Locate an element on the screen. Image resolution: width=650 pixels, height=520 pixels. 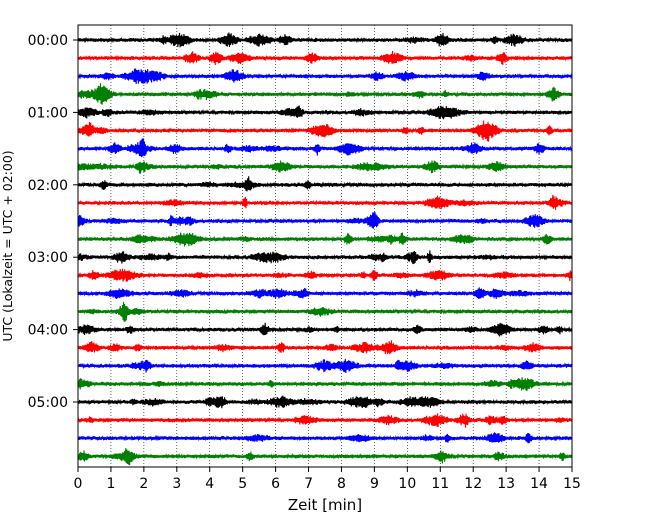
x-axis: 0 1 2 3 4 5 6 7 8 9 10 11 12 13 14 15 is located at coordinates (327, 479).